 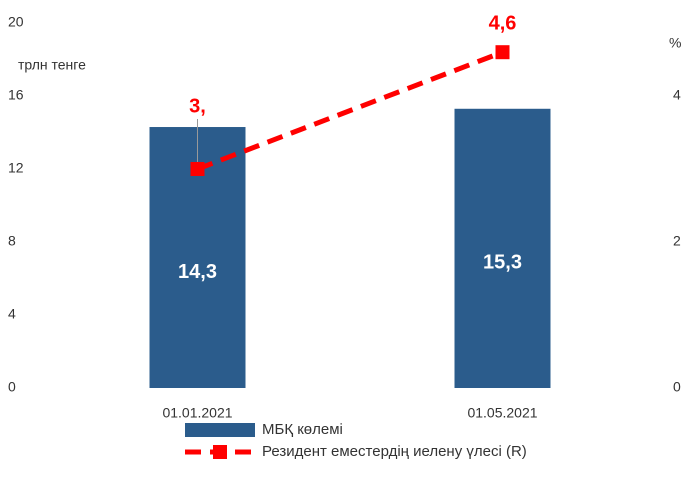 What do you see at coordinates (675, 43) in the screenshot?
I see `y2-axis-label: %` at bounding box center [675, 43].